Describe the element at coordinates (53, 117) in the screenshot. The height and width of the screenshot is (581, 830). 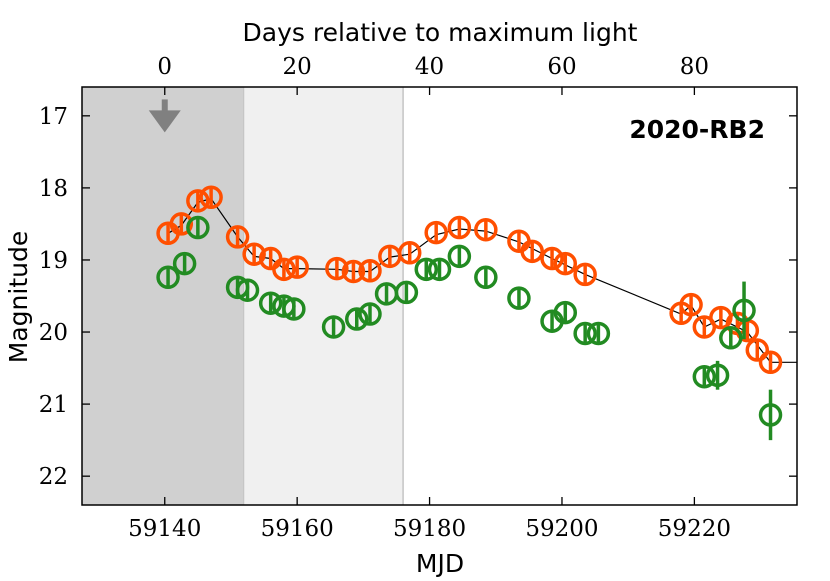
I see `y-tick-label: 17` at that location.